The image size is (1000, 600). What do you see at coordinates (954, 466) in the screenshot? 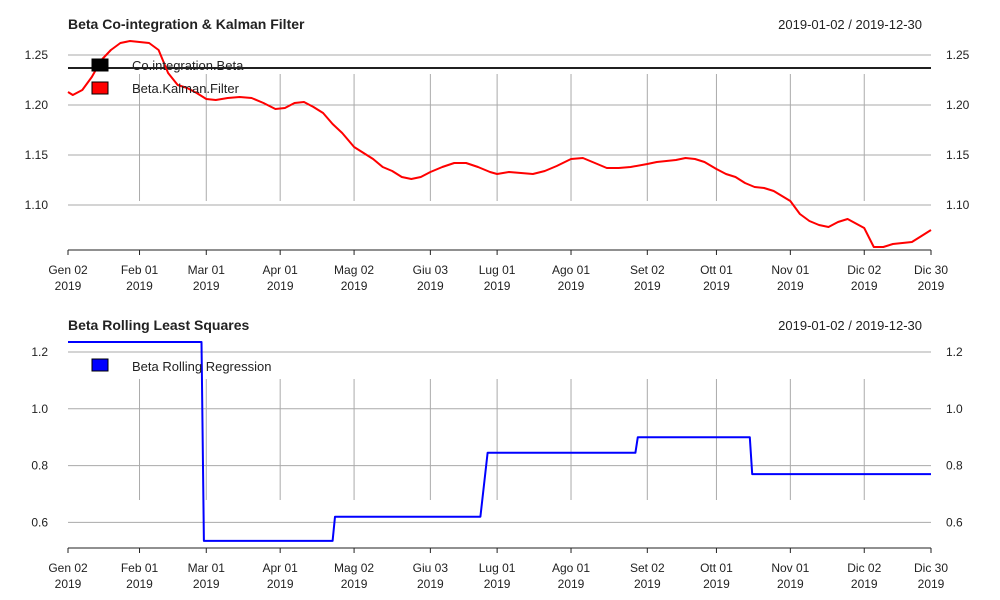
I see `y-tick-label-right: 0.8` at bounding box center [954, 466].